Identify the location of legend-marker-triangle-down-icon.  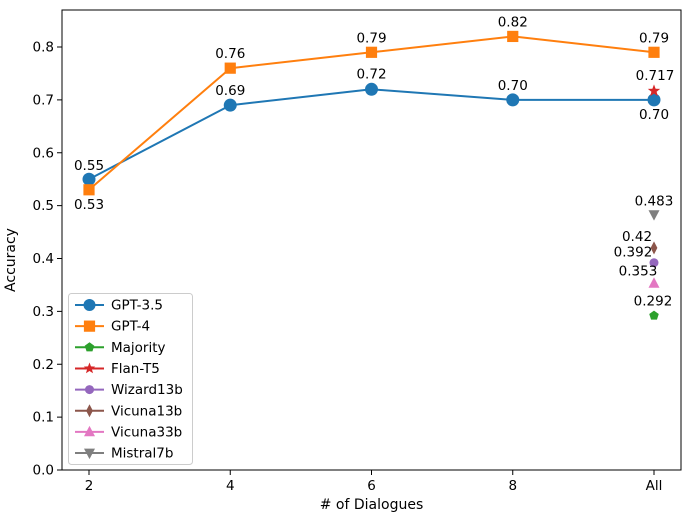
(89, 454).